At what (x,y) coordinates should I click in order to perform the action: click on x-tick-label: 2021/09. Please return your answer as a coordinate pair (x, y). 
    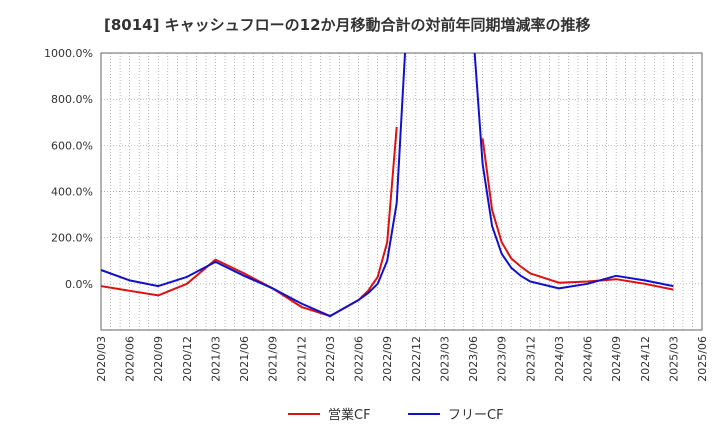
    Looking at the image, I should click on (273, 359).